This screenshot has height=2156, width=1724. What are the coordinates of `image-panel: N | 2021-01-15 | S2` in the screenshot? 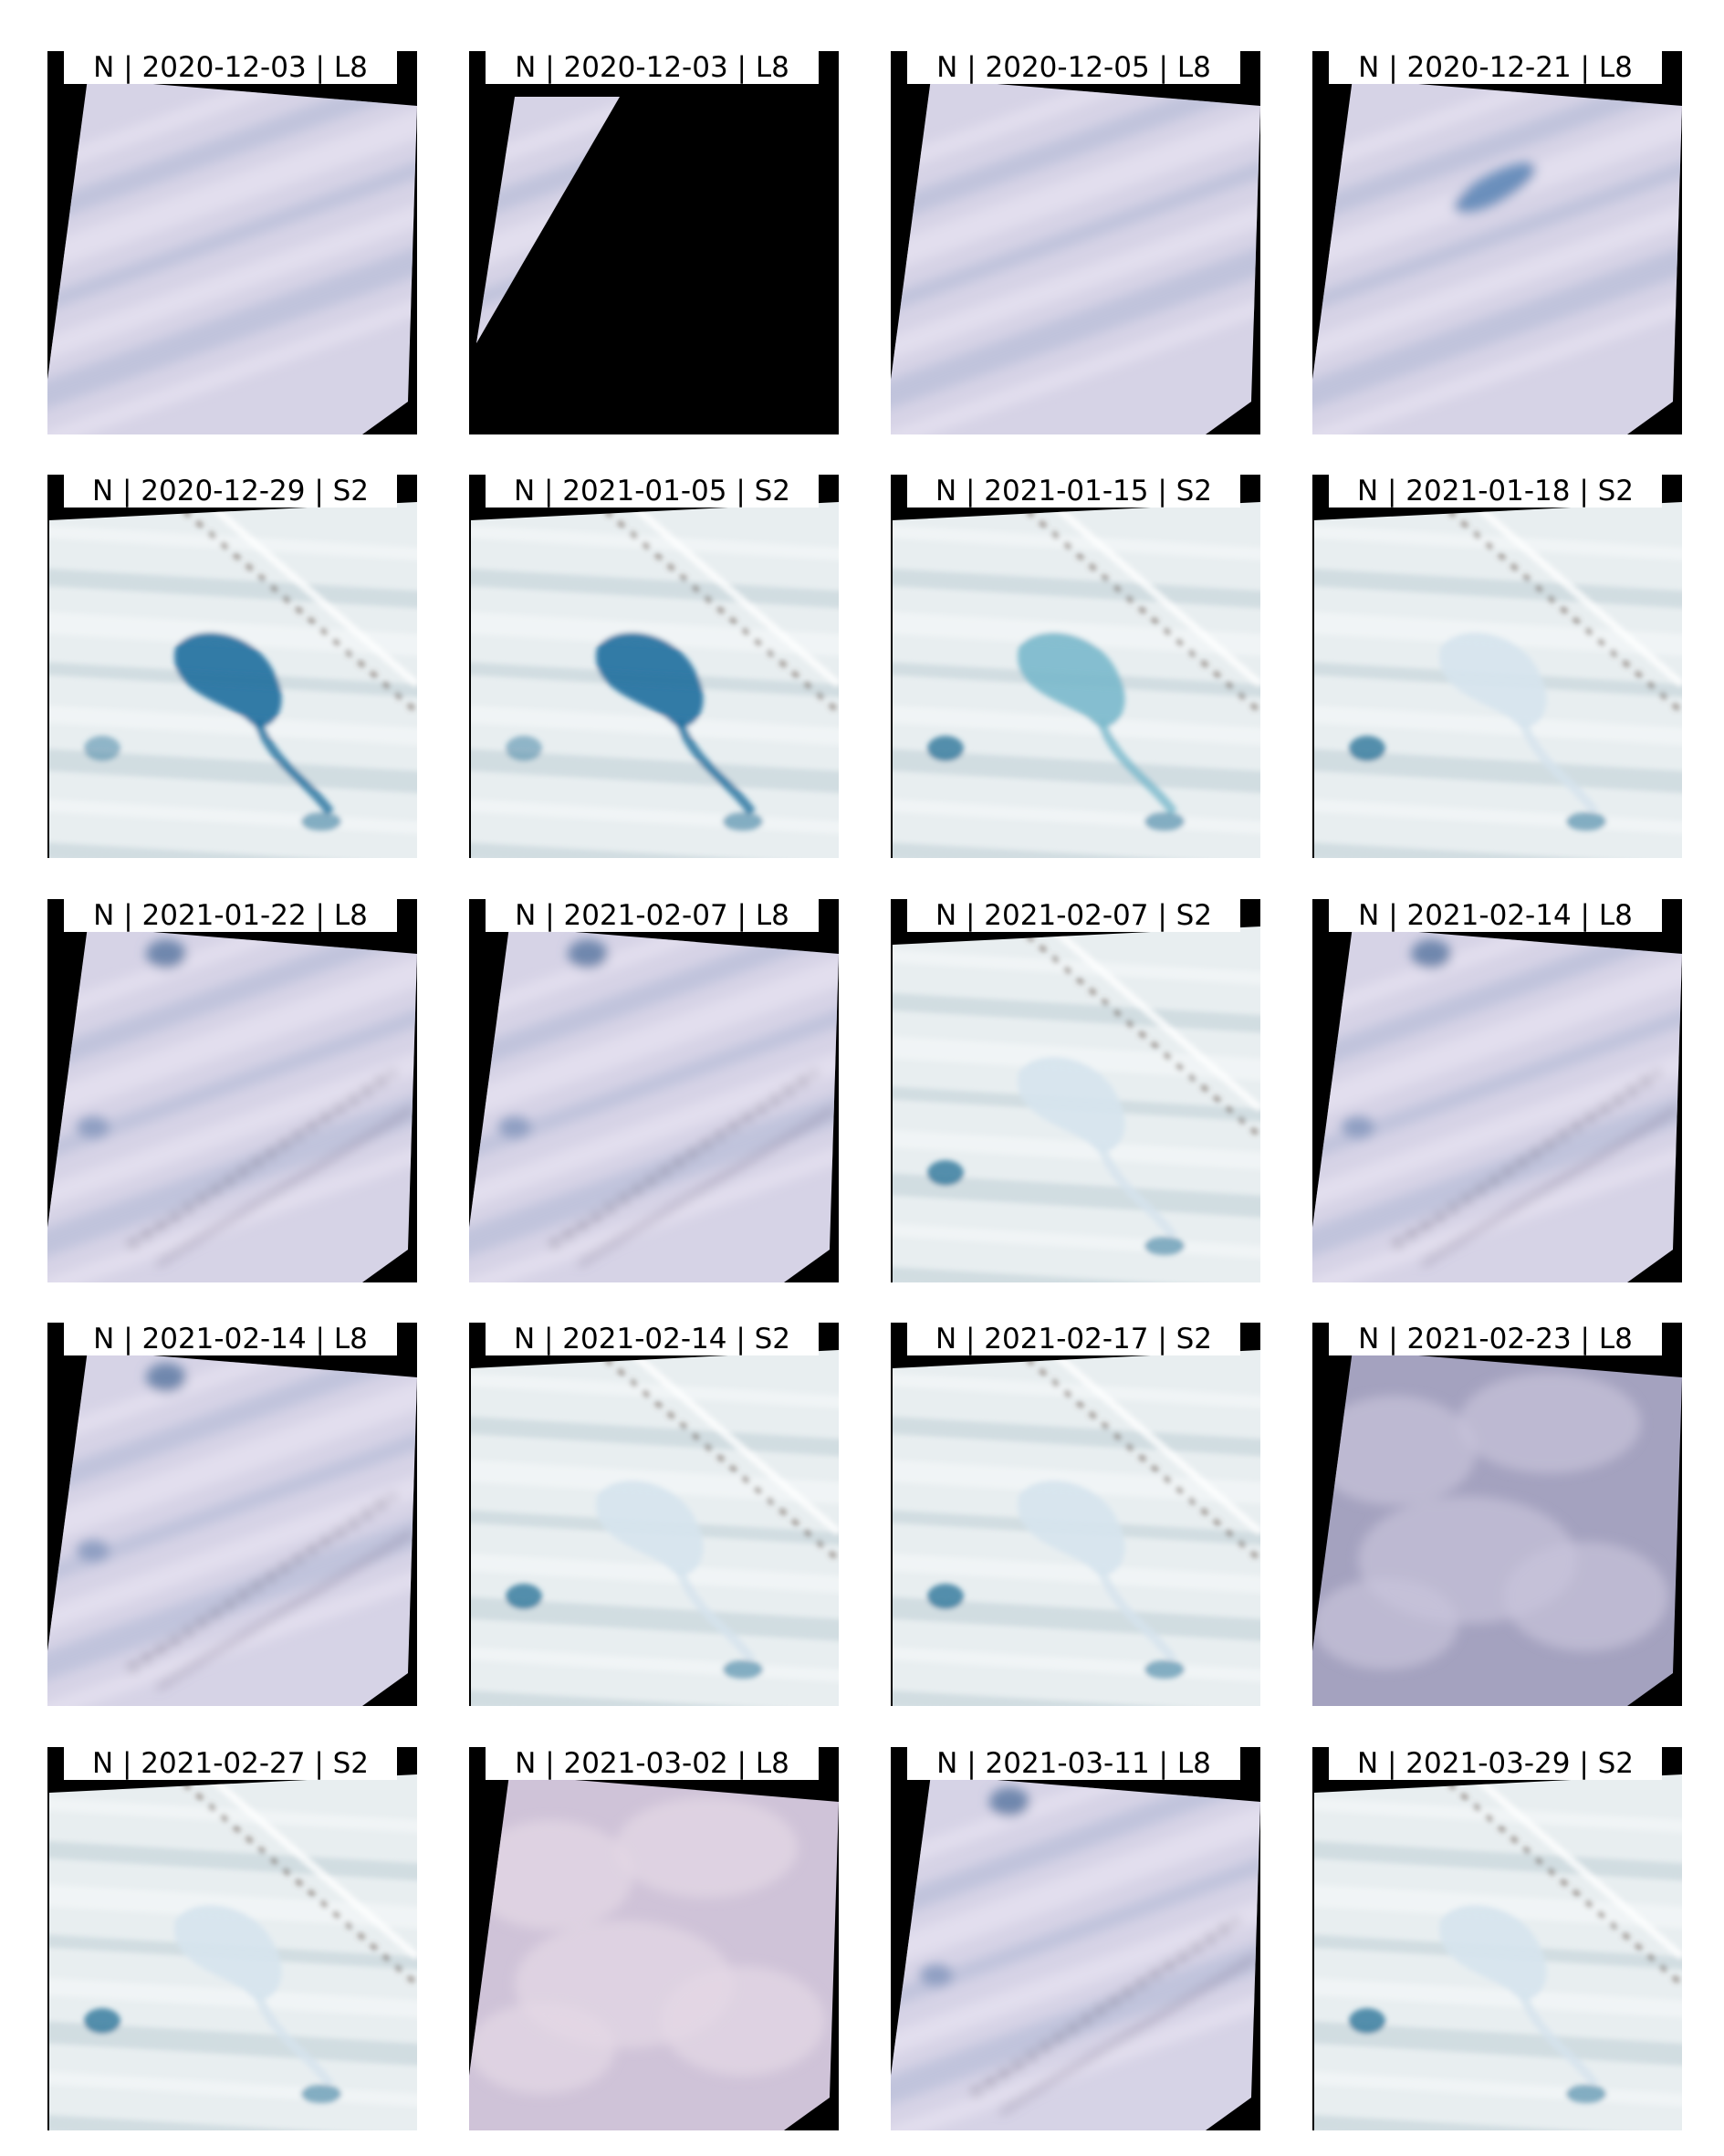 It's located at (1076, 666).